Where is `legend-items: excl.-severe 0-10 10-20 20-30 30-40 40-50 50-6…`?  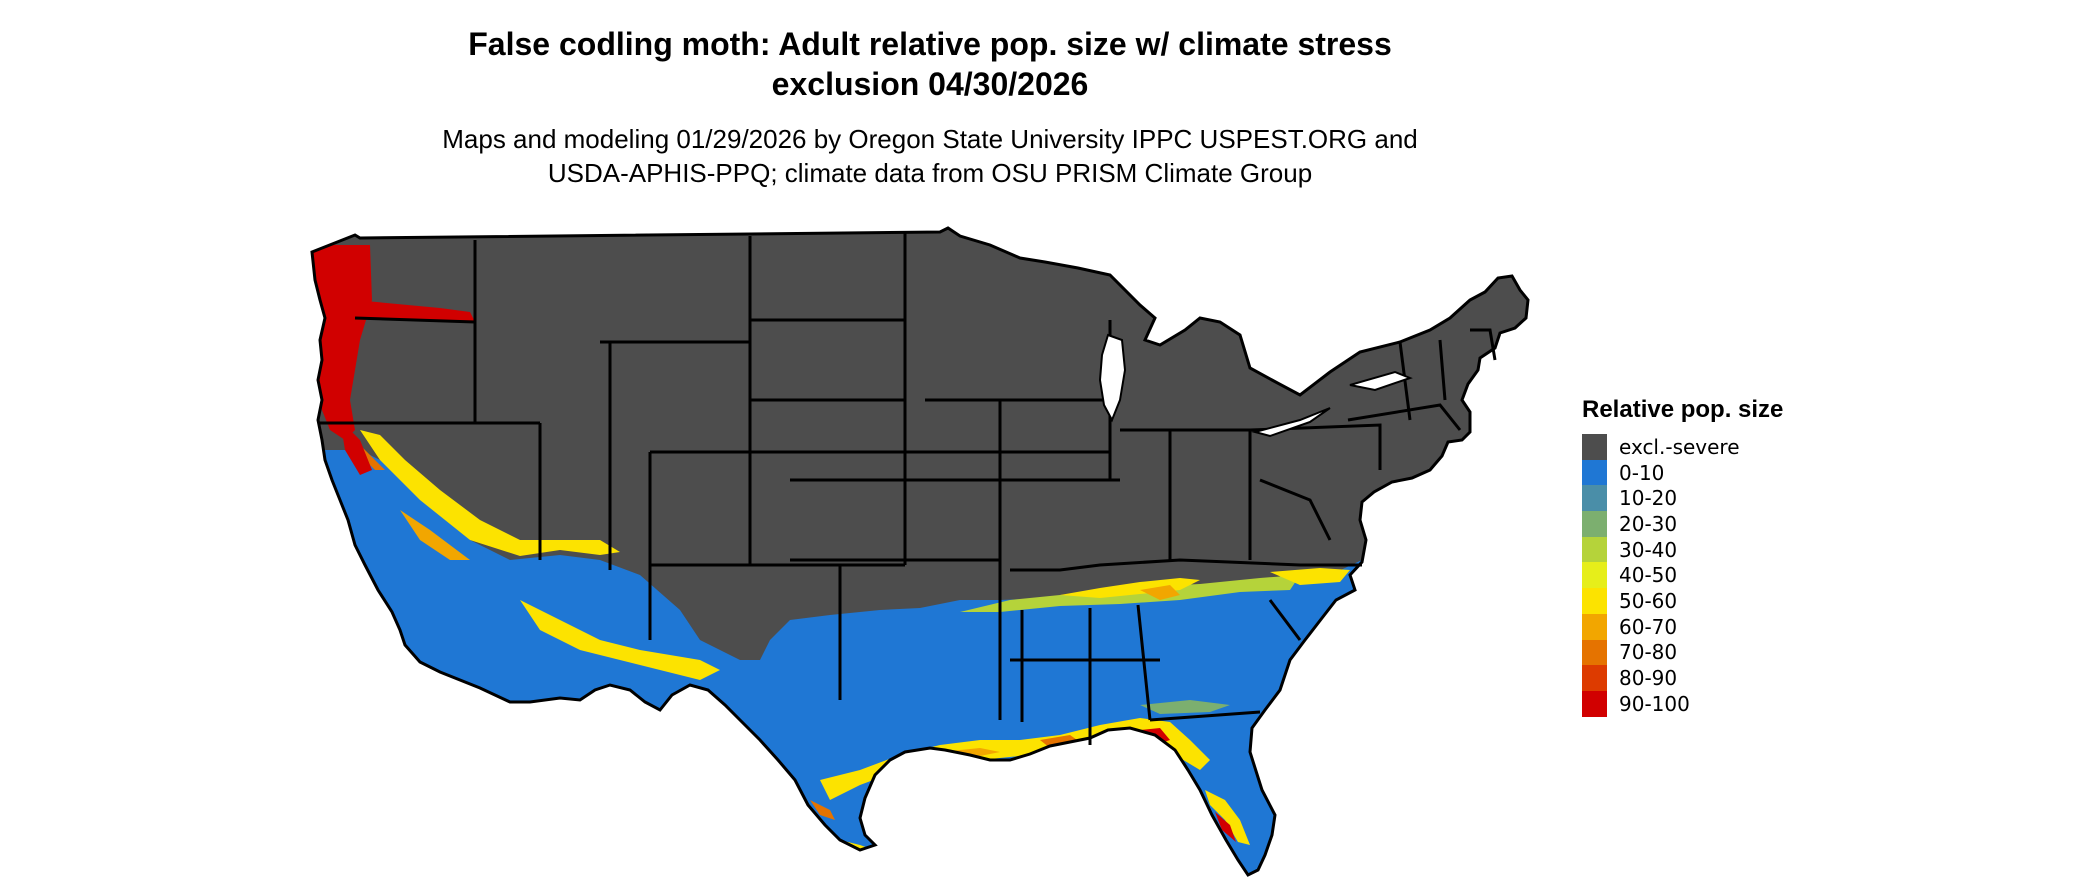 legend-items: excl.-severe 0-10 10-20 20-30 30-40 40-50 50-6… is located at coordinates (1682, 575).